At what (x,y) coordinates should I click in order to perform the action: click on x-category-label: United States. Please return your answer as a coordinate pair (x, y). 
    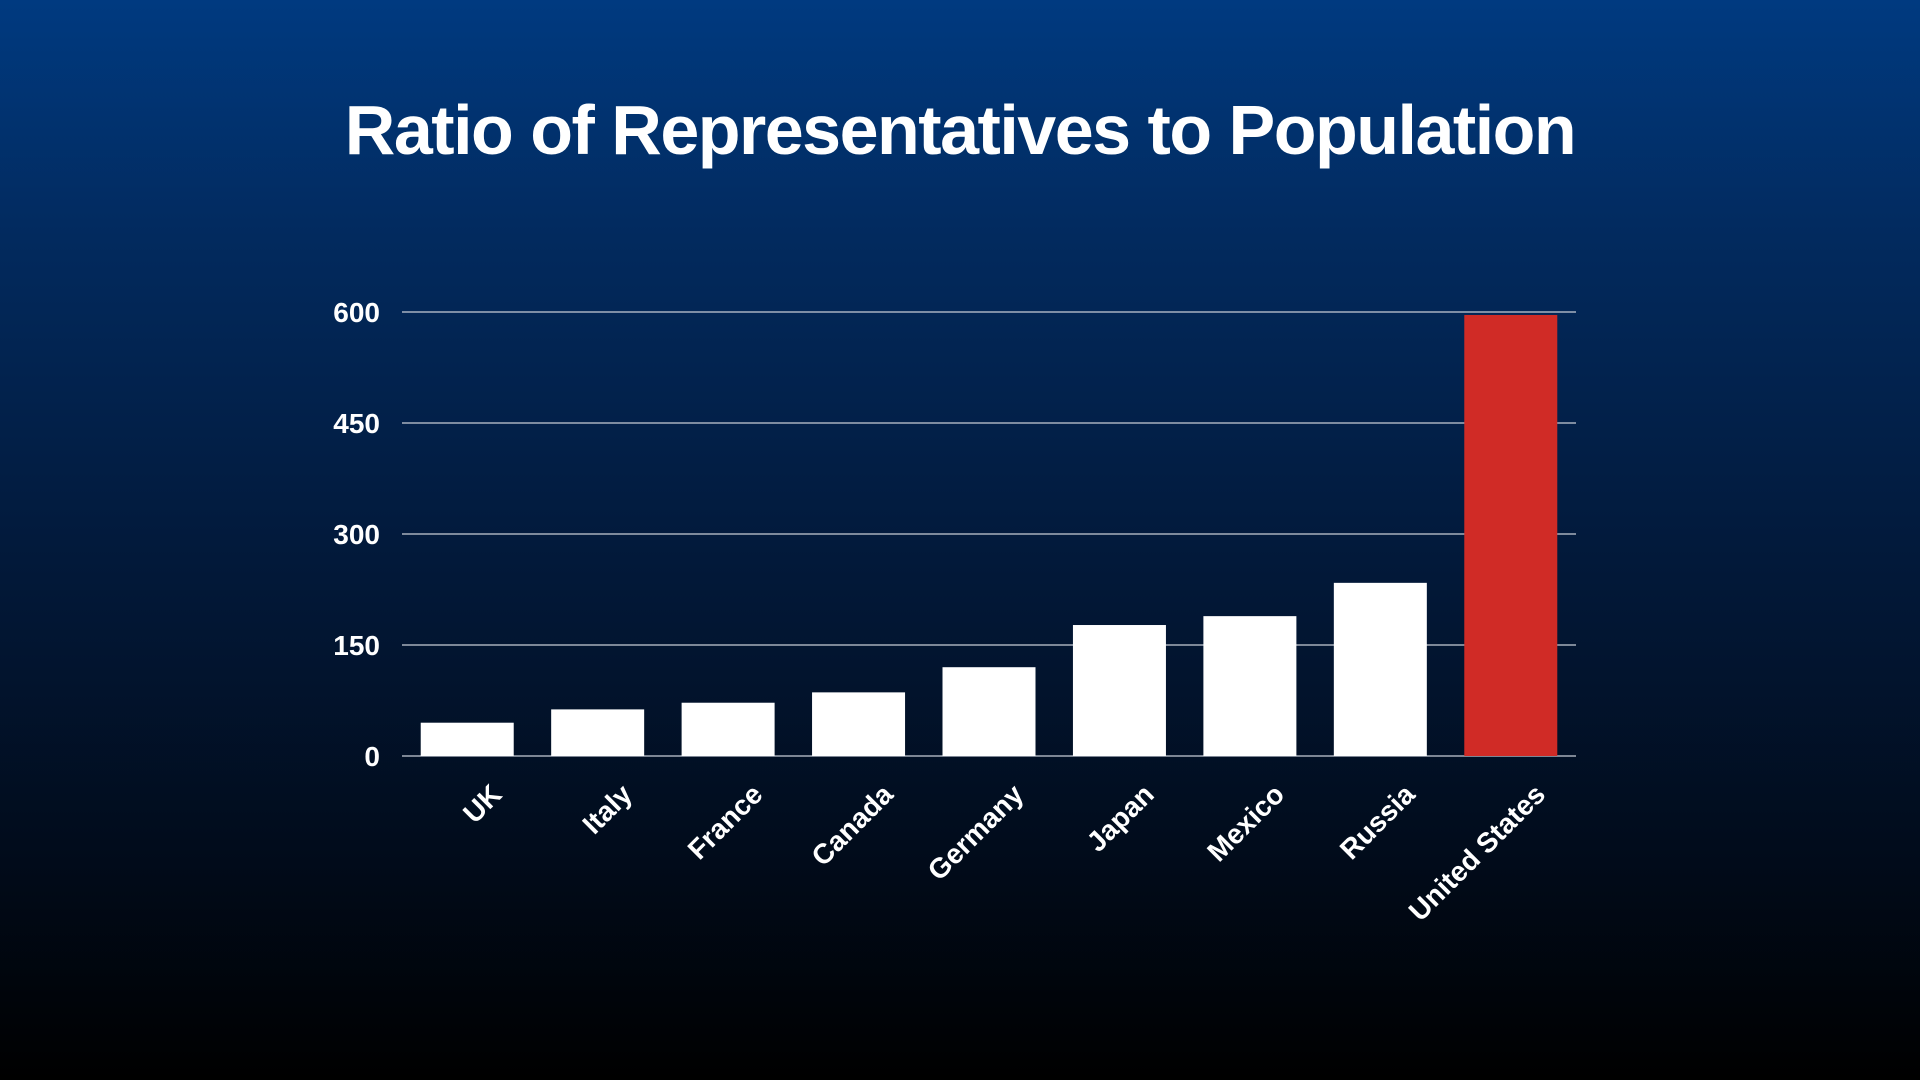
    Looking at the image, I should click on (1477, 852).